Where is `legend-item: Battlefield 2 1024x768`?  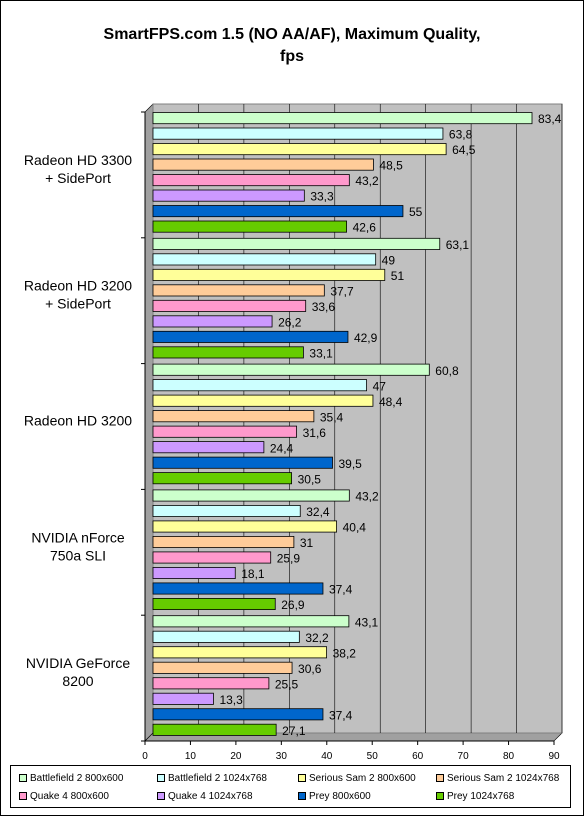 legend-item: Battlefield 2 1024x768 is located at coordinates (212, 778).